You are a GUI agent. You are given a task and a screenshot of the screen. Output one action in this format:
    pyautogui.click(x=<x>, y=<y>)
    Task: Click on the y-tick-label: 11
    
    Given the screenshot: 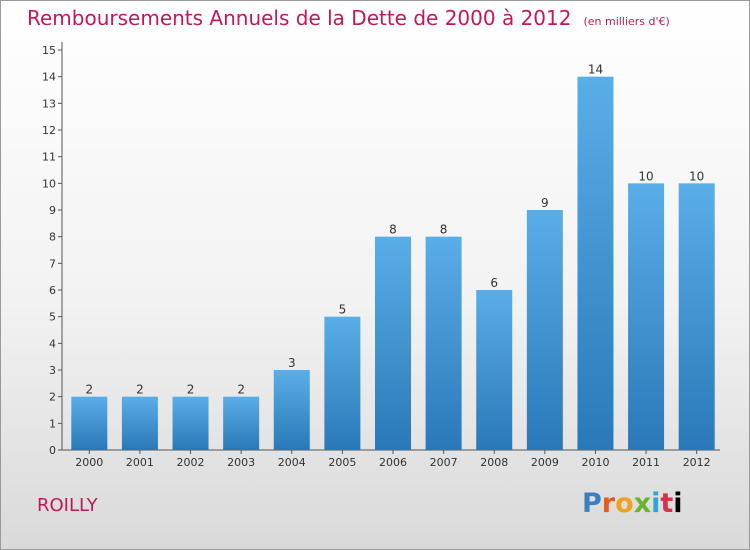 What is the action you would take?
    pyautogui.click(x=49, y=157)
    